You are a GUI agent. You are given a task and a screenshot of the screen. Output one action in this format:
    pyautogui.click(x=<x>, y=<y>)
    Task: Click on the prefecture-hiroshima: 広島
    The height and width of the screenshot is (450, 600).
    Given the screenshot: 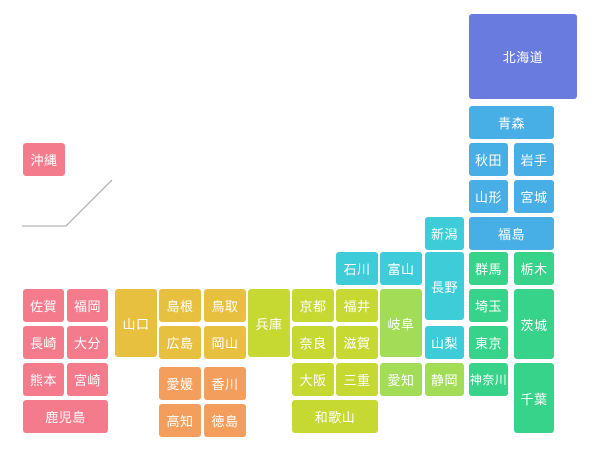 What is the action you would take?
    pyautogui.click(x=180, y=342)
    